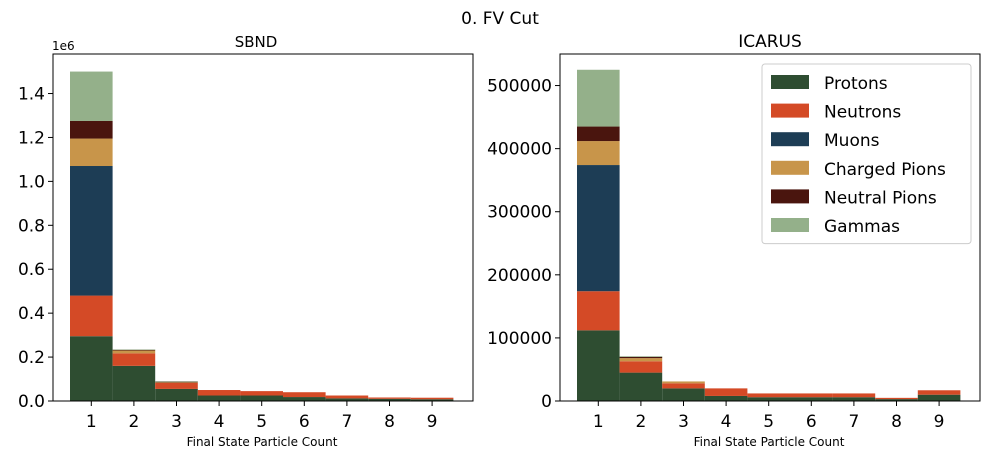 The height and width of the screenshot is (459, 990). What do you see at coordinates (519, 213) in the screenshot?
I see `icarus-y-tick-label: 300000` at bounding box center [519, 213].